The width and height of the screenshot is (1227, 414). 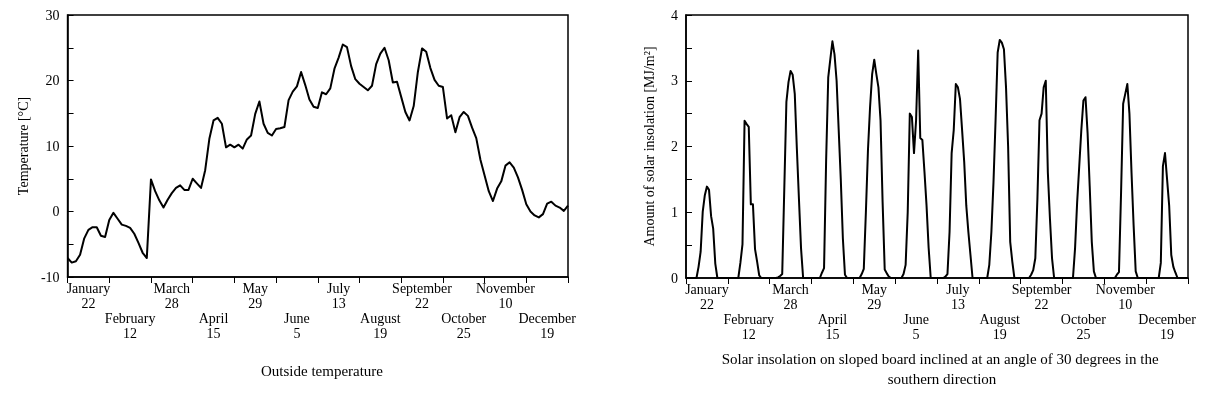 What do you see at coordinates (52, 15) in the screenshot?
I see `y-tick-label: 30` at bounding box center [52, 15].